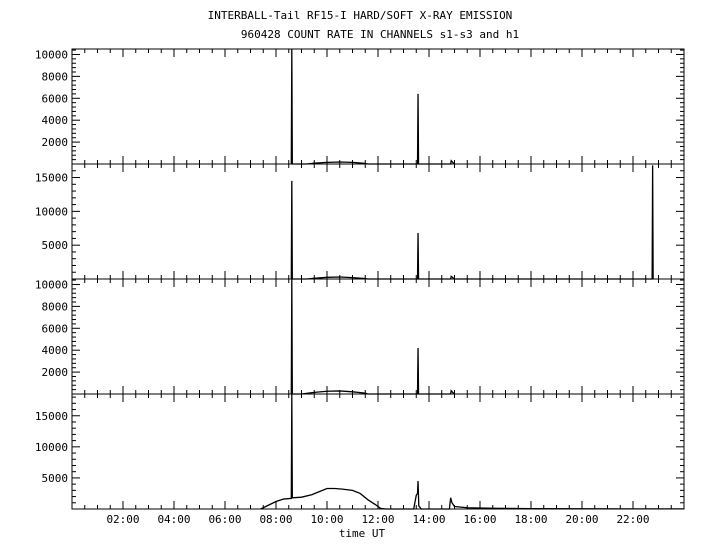 Image resolution: width=720 pixels, height=550 pixels. What do you see at coordinates (362, 533) in the screenshot?
I see `x-axis-label: time UT` at bounding box center [362, 533].